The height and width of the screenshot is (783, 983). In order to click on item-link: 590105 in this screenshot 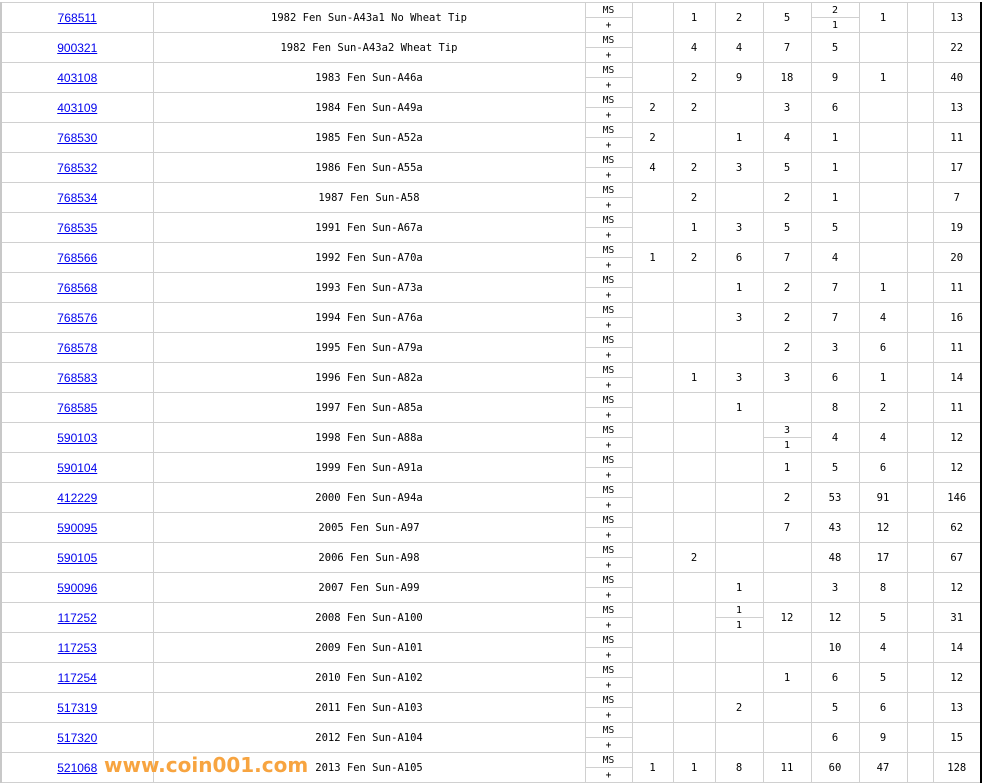, I will do `click(77, 557)`.